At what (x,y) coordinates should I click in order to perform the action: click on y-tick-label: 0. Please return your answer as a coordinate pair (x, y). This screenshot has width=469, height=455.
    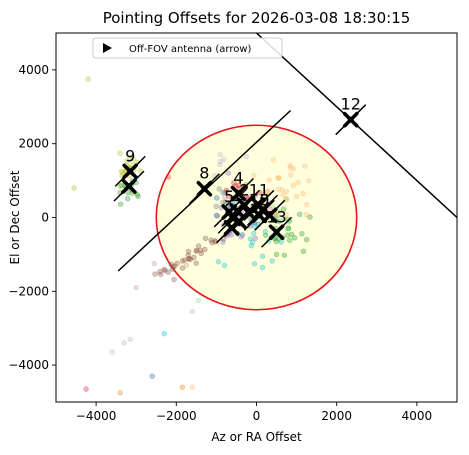
    Looking at the image, I should click on (45, 218).